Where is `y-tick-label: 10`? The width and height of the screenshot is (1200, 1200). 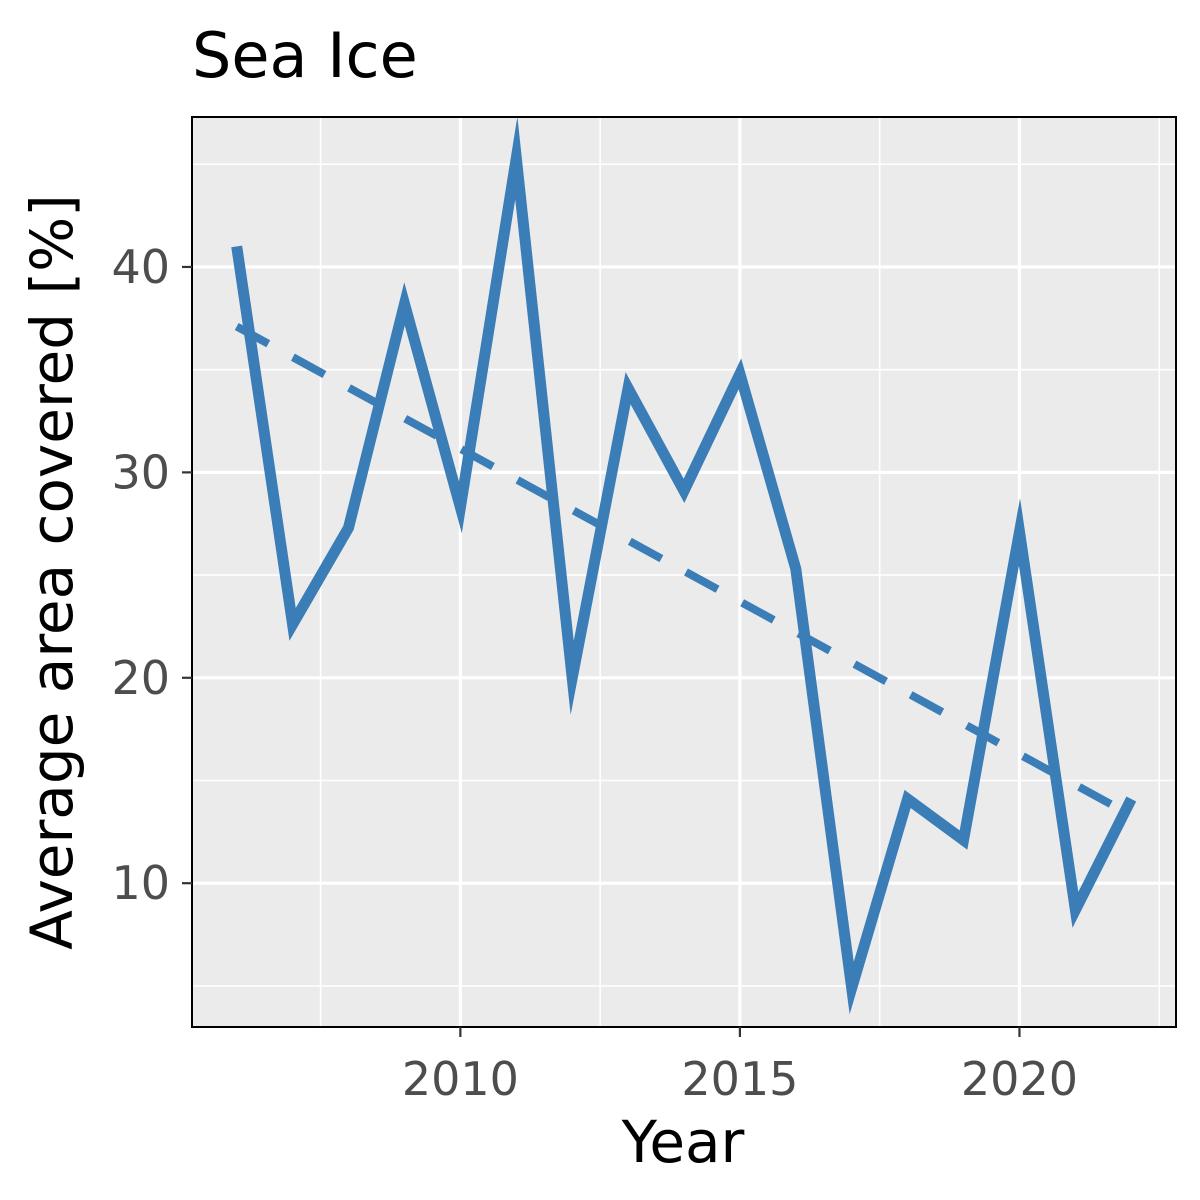 y-tick-label: 10 is located at coordinates (140, 883).